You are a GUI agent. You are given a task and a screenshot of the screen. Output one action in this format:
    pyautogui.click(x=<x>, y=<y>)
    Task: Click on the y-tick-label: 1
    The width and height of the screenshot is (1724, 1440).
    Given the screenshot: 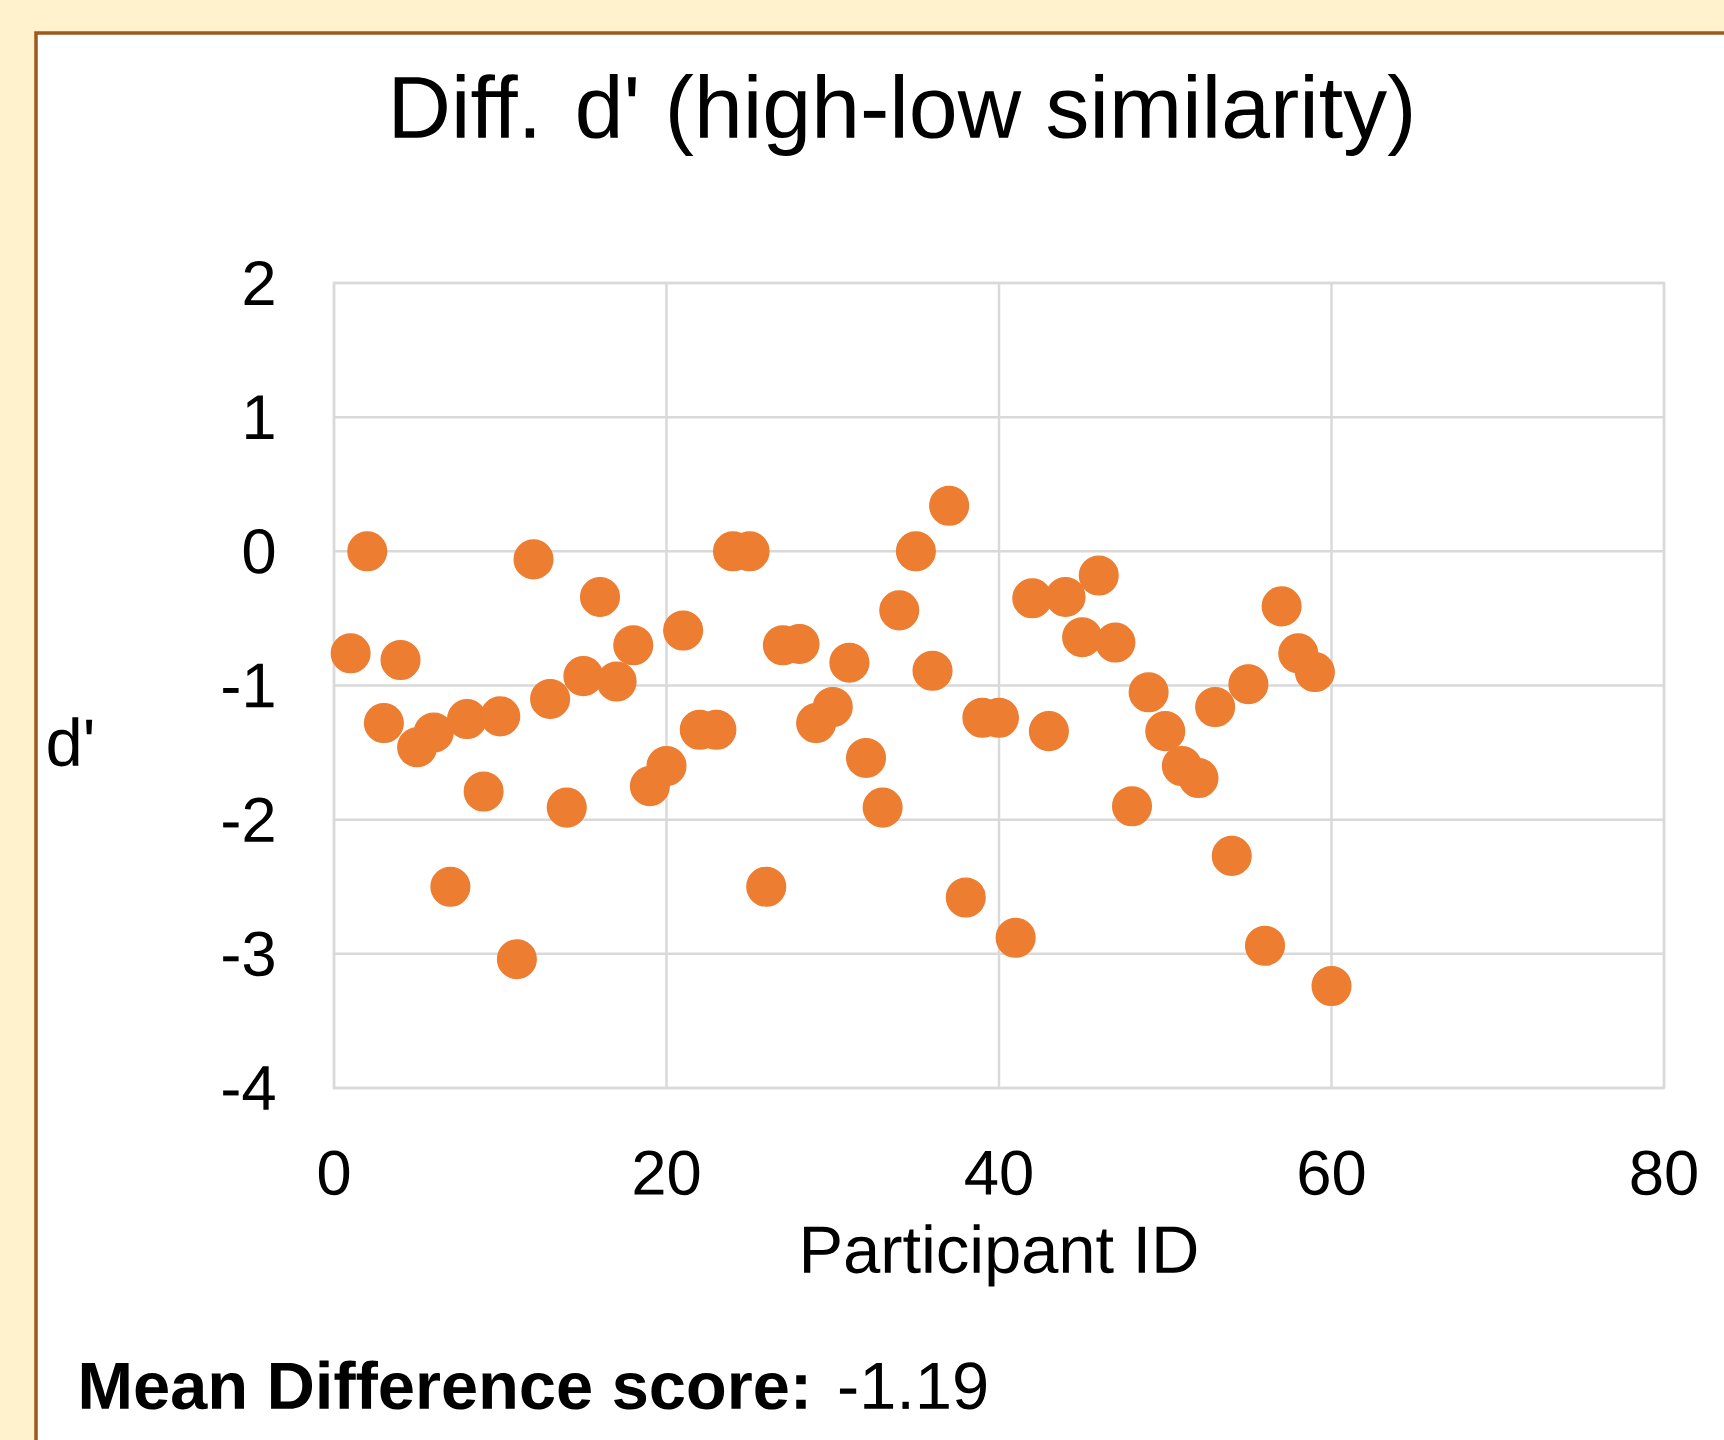 What is the action you would take?
    pyautogui.click(x=260, y=417)
    